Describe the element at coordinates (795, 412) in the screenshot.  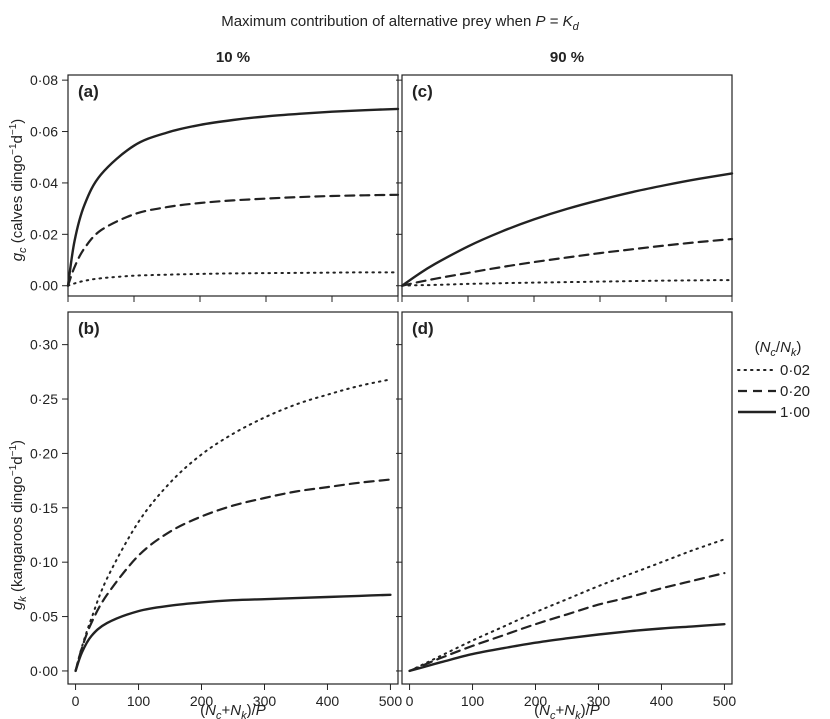
I see `legend-label-2: 1·00` at that location.